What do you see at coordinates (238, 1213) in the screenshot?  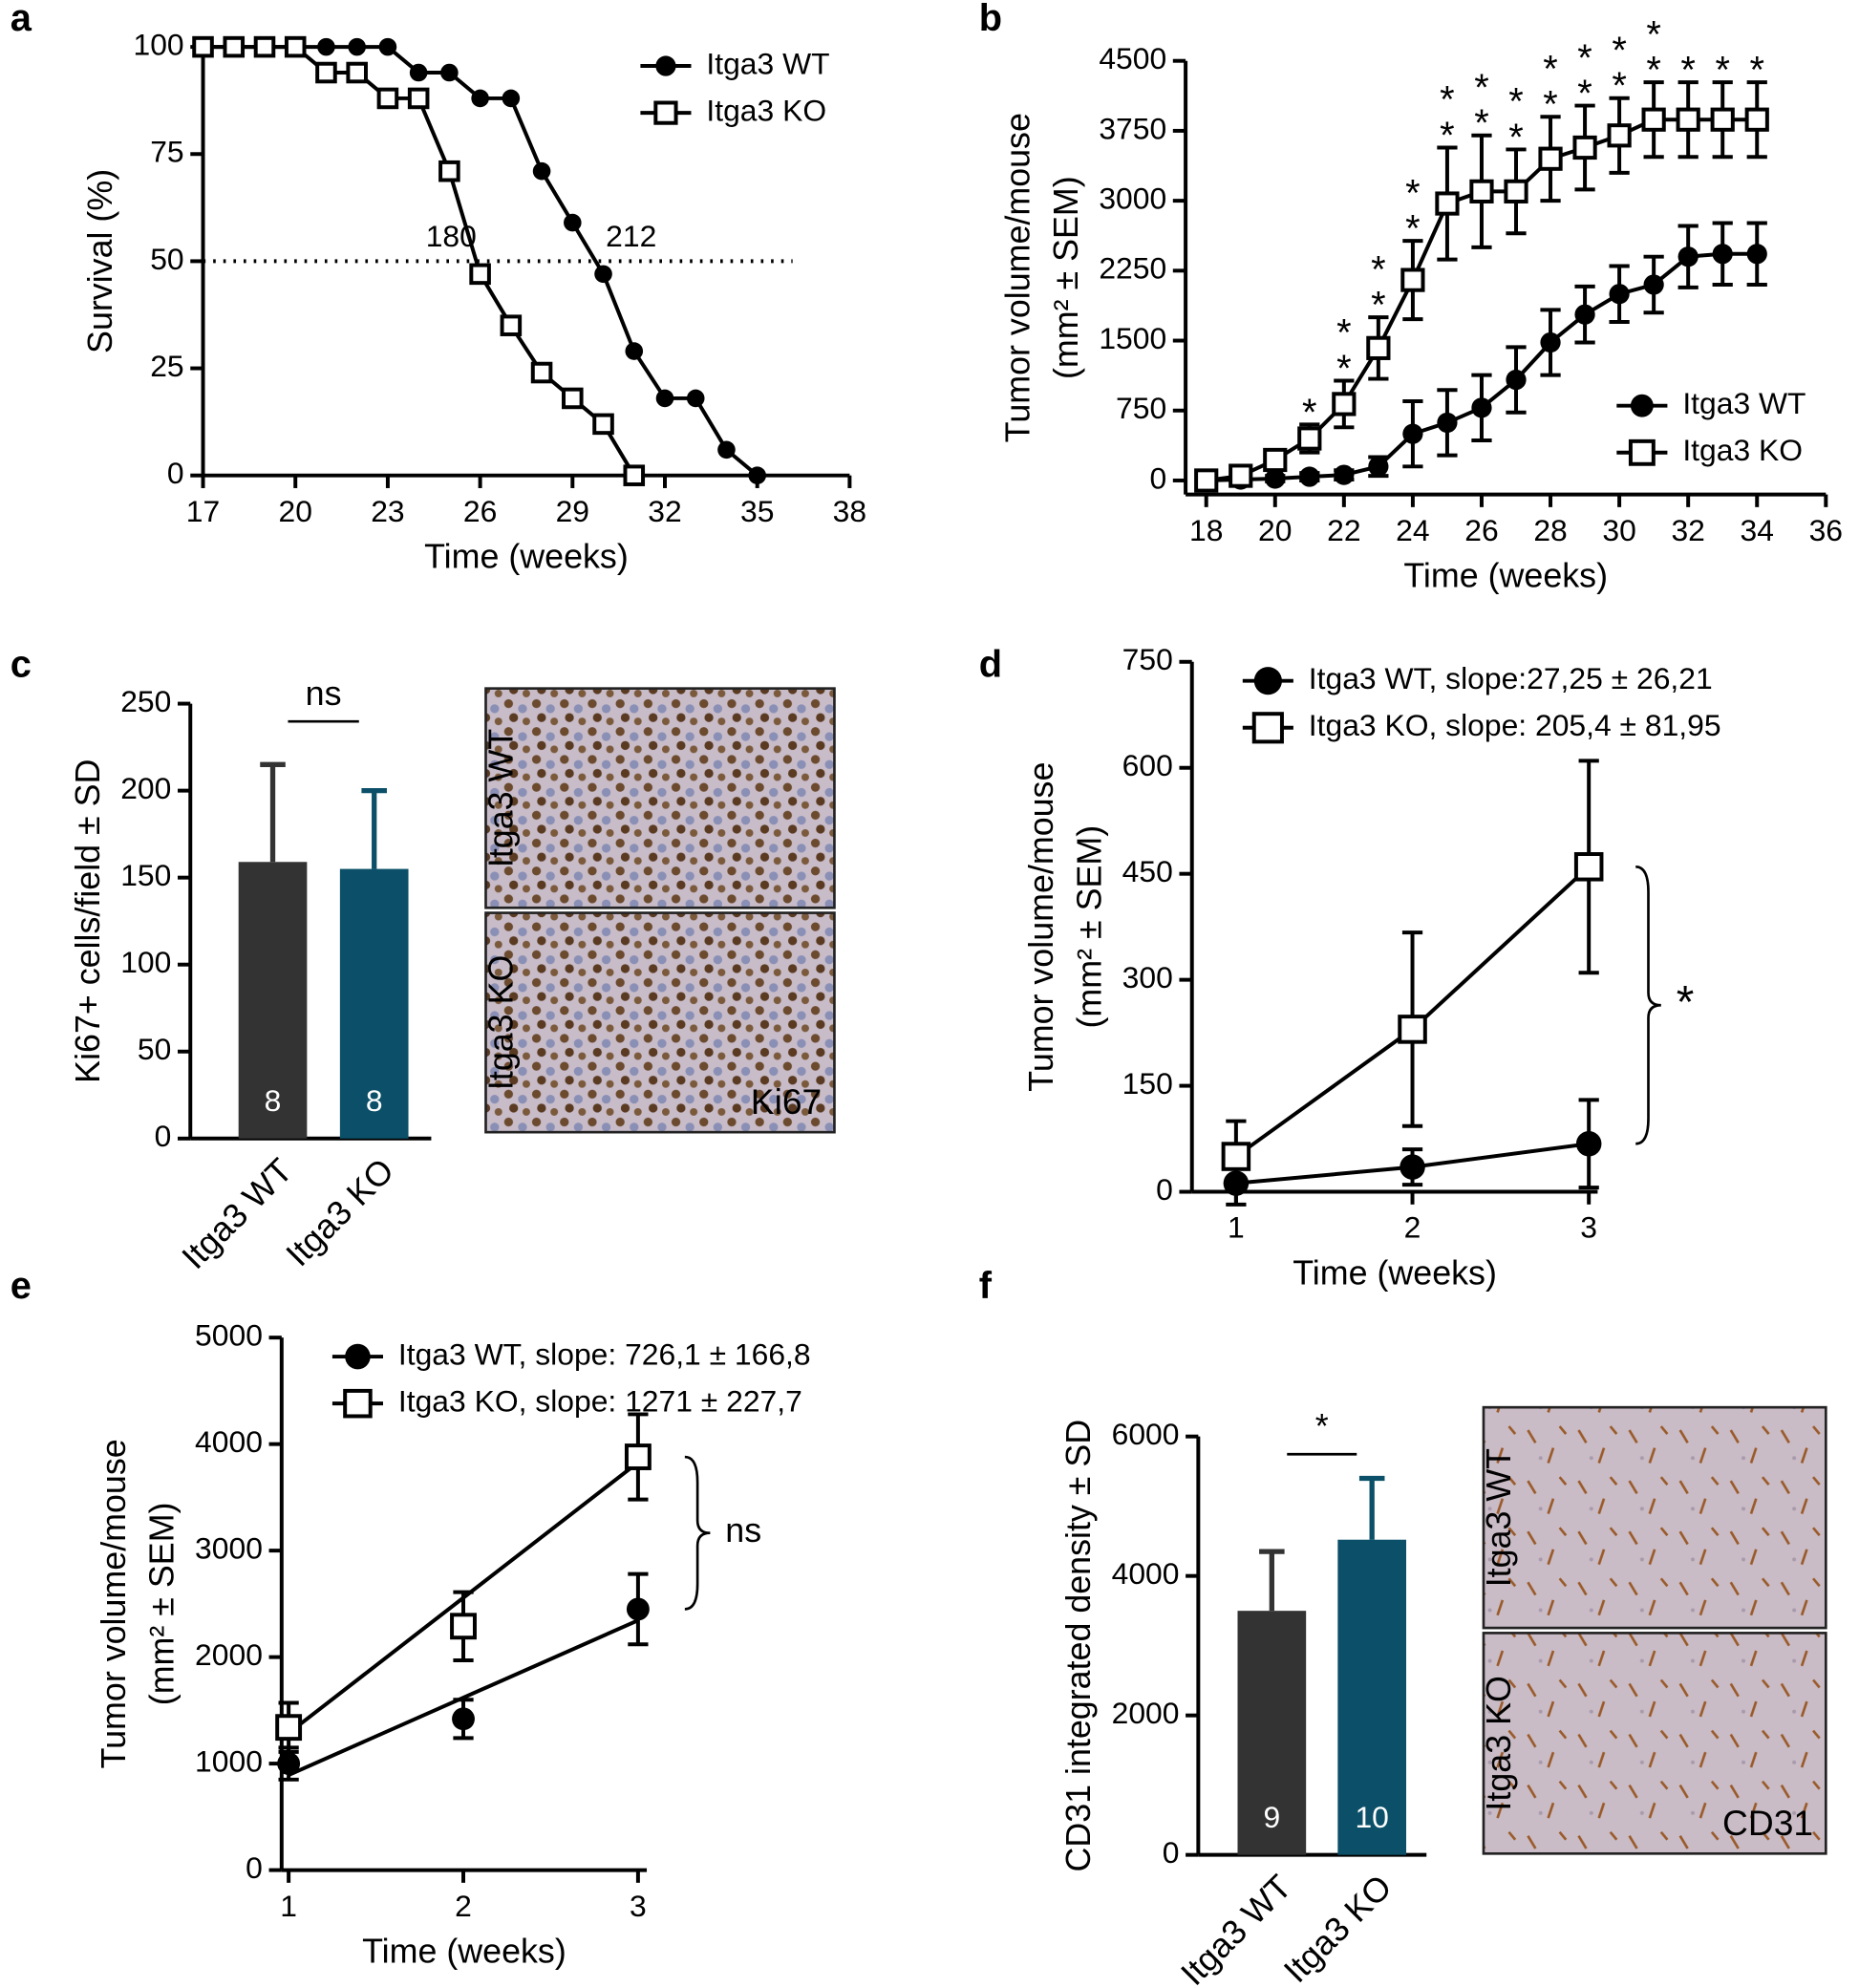 I see `x-tick-label: Itga3 WT` at bounding box center [238, 1213].